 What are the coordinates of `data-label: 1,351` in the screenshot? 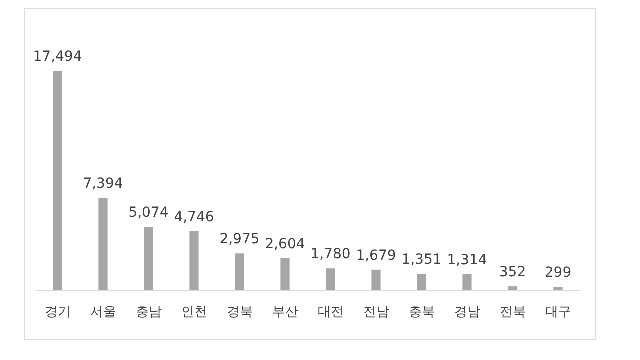 It's located at (422, 260).